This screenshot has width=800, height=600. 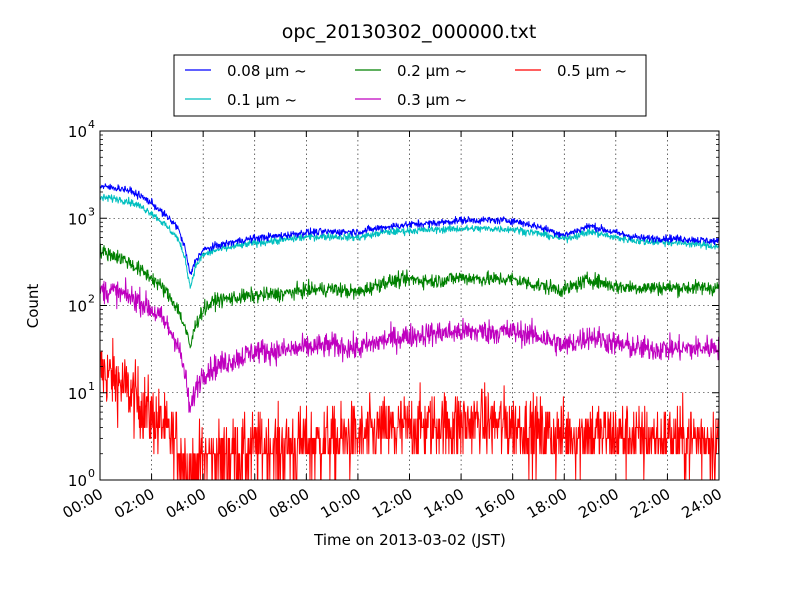 I want to click on y-tick-label: 10 2, so click(x=81, y=304).